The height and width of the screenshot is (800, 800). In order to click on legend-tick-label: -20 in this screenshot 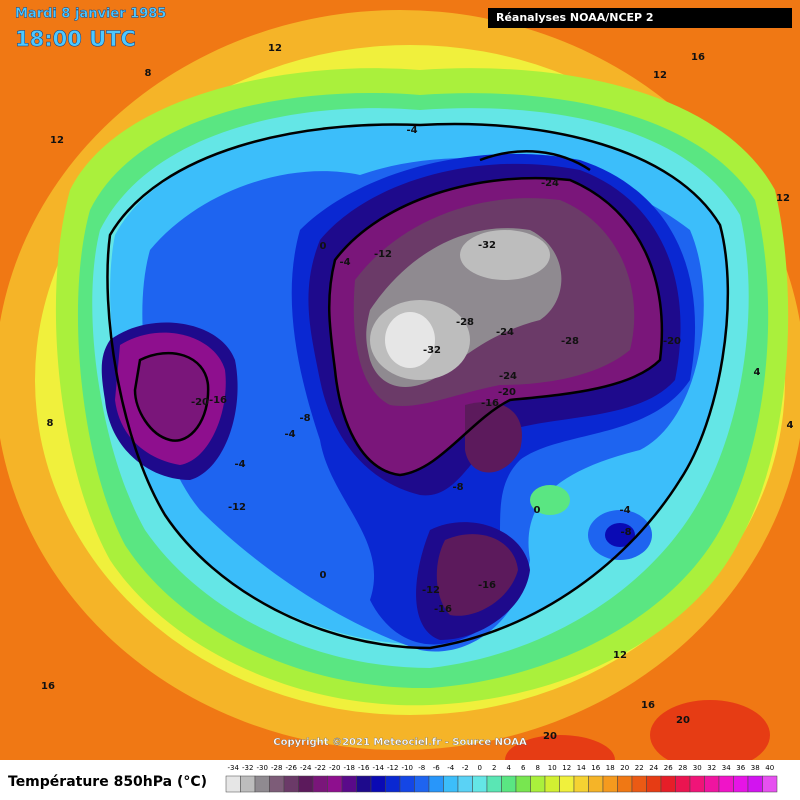, I will do `click(334, 768)`.